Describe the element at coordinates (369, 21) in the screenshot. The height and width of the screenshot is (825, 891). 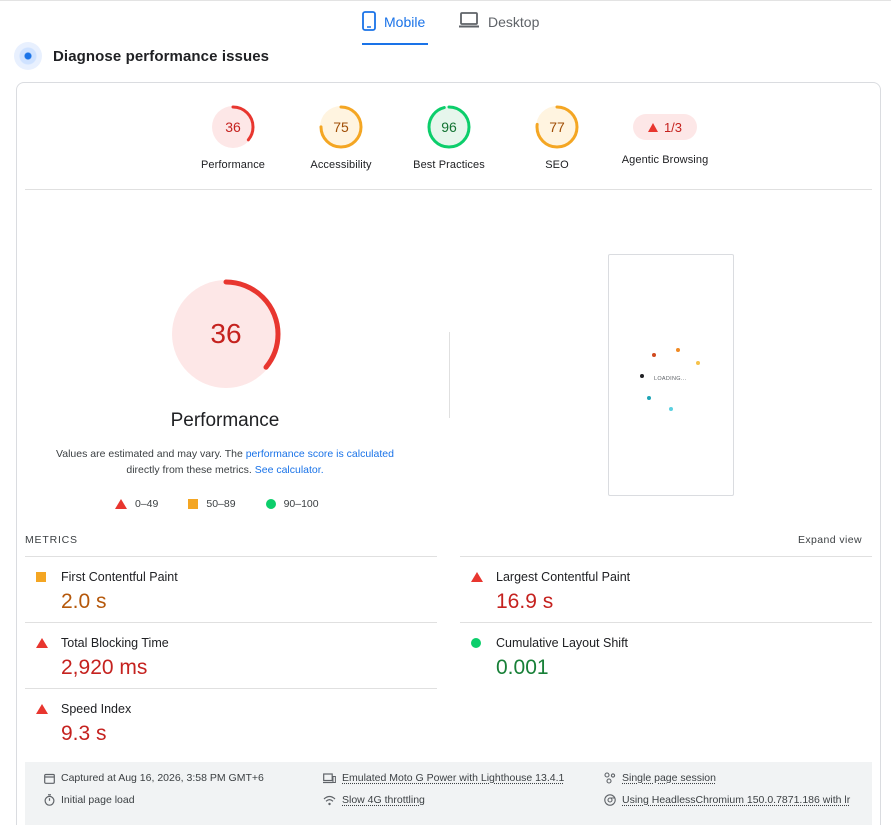
I see `phone-icon` at that location.